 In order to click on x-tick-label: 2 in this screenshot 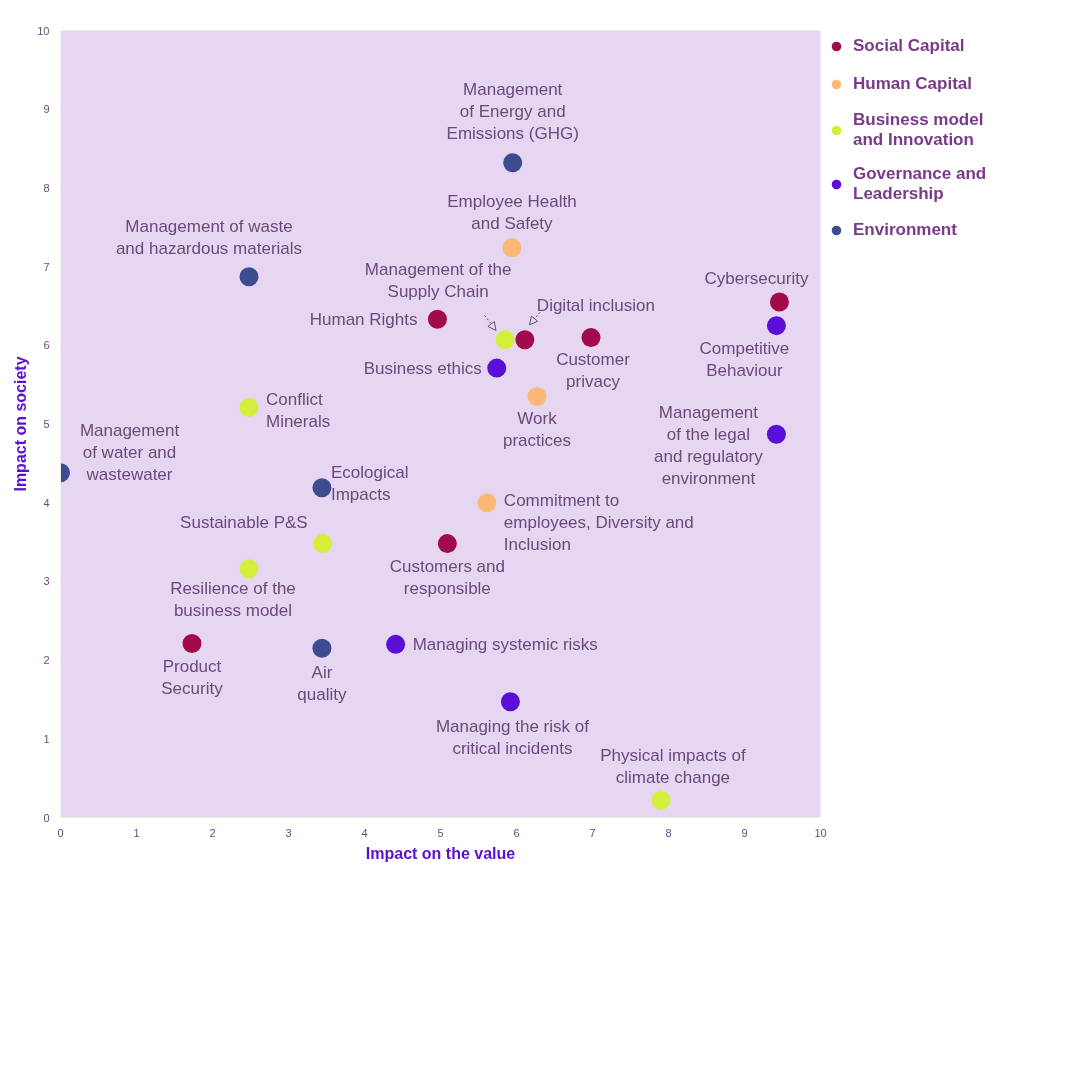, I will do `click(212, 832)`.